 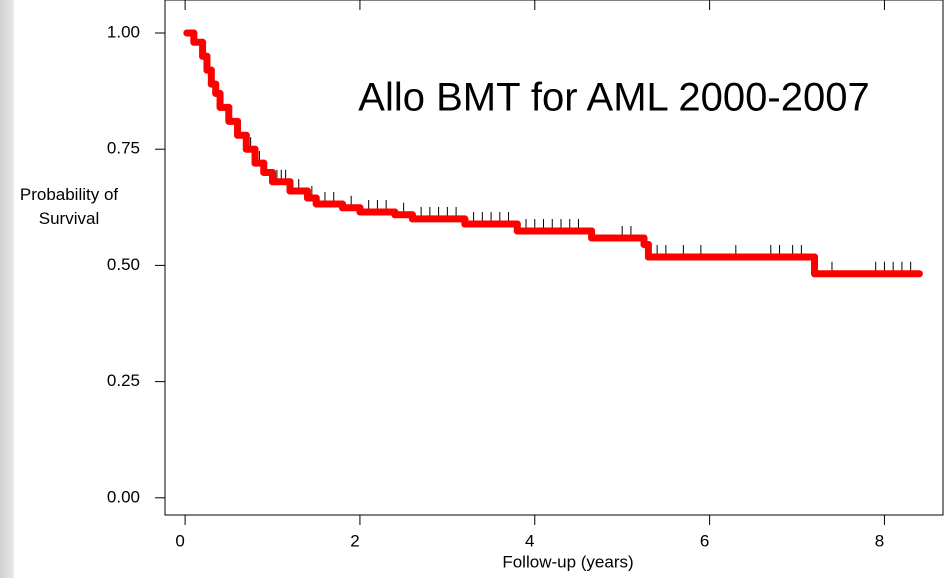 What do you see at coordinates (123, 148) in the screenshot?
I see `y-tick-label: 0.75` at bounding box center [123, 148].